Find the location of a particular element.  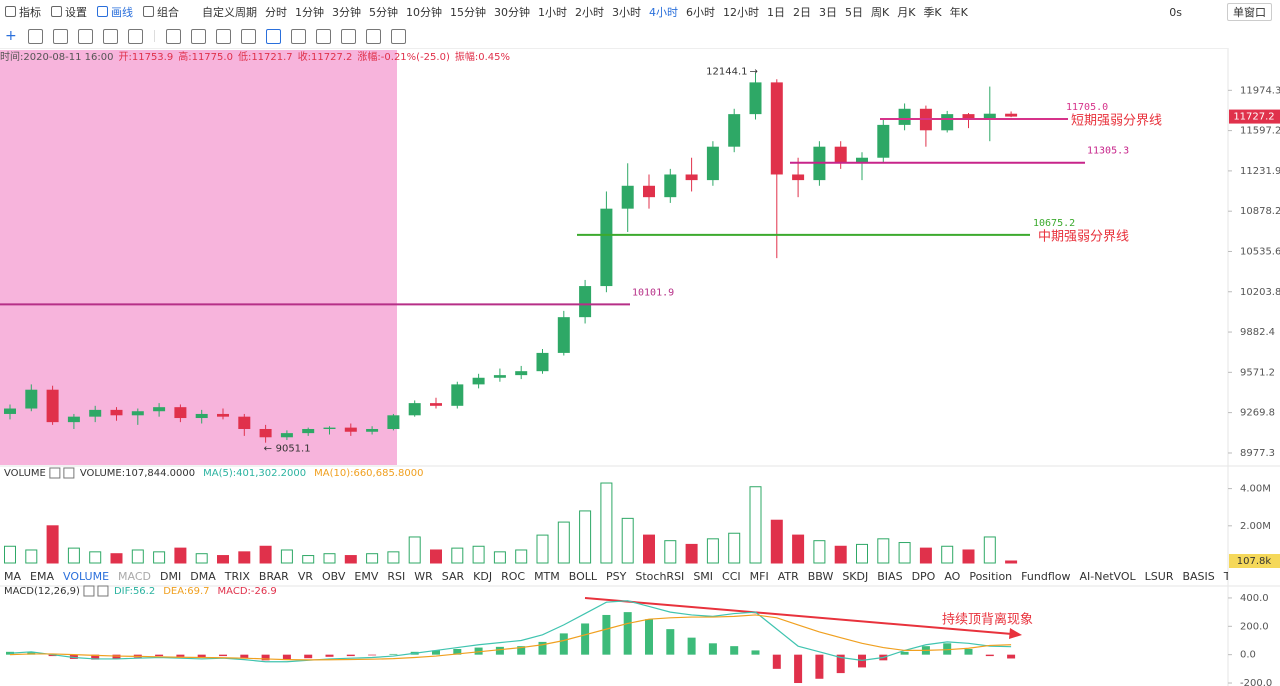

high-marker-arrow: → is located at coordinates (754, 72).